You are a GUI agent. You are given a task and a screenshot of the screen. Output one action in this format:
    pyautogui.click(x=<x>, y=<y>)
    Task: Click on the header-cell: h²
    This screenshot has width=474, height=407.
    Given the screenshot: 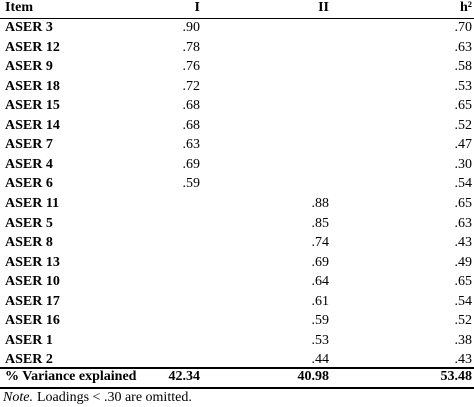 What is the action you would take?
    pyautogui.click(x=466, y=7)
    